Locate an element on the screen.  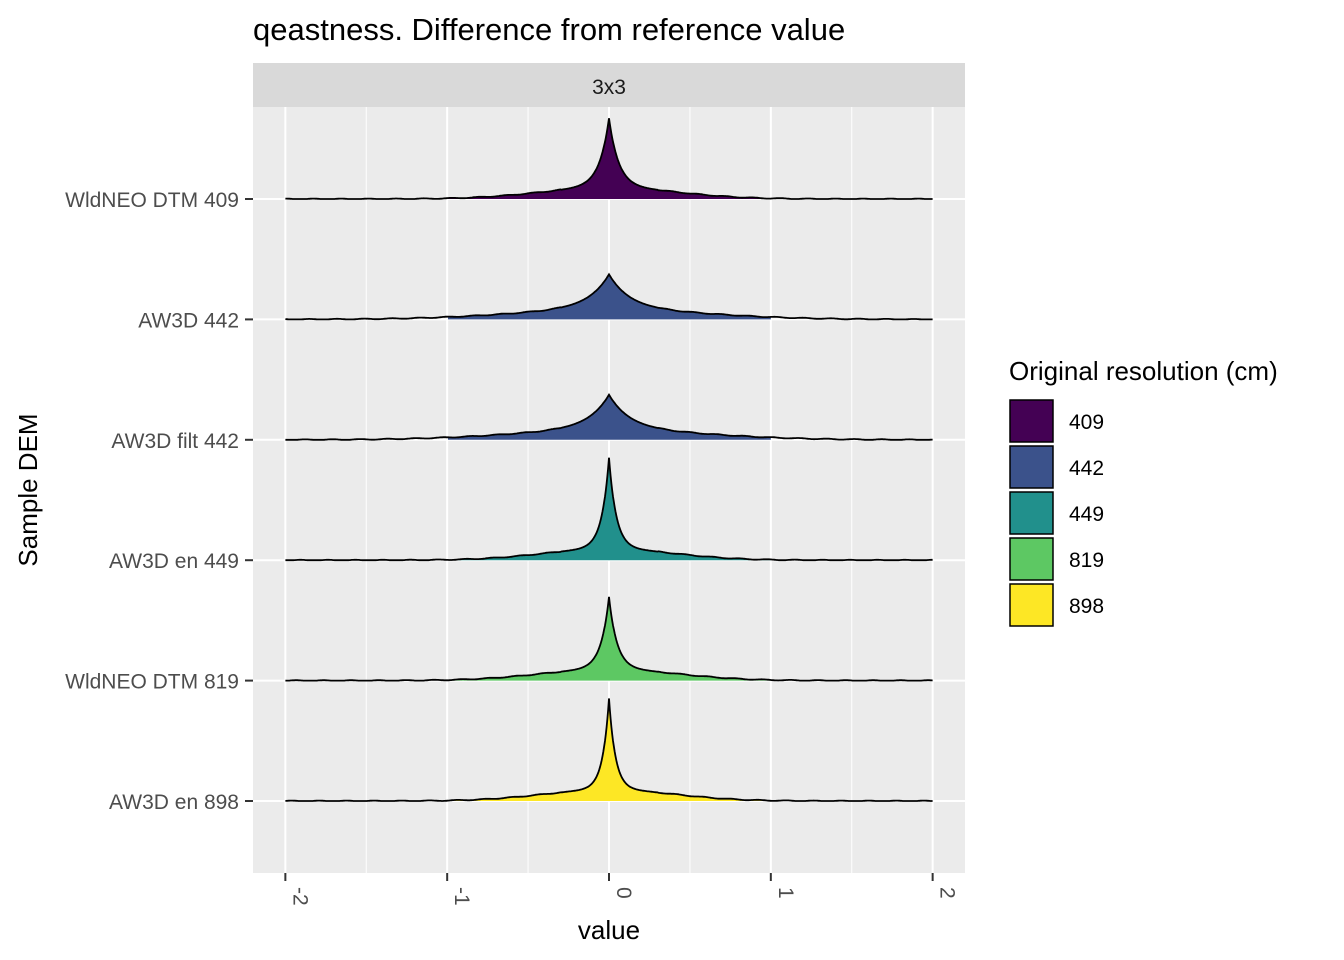
facet-label: 3x3 is located at coordinates (609, 87).